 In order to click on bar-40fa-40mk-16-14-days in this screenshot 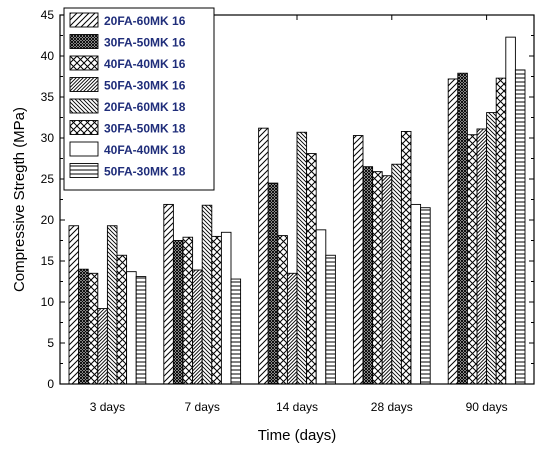, I will do `click(282, 310)`.